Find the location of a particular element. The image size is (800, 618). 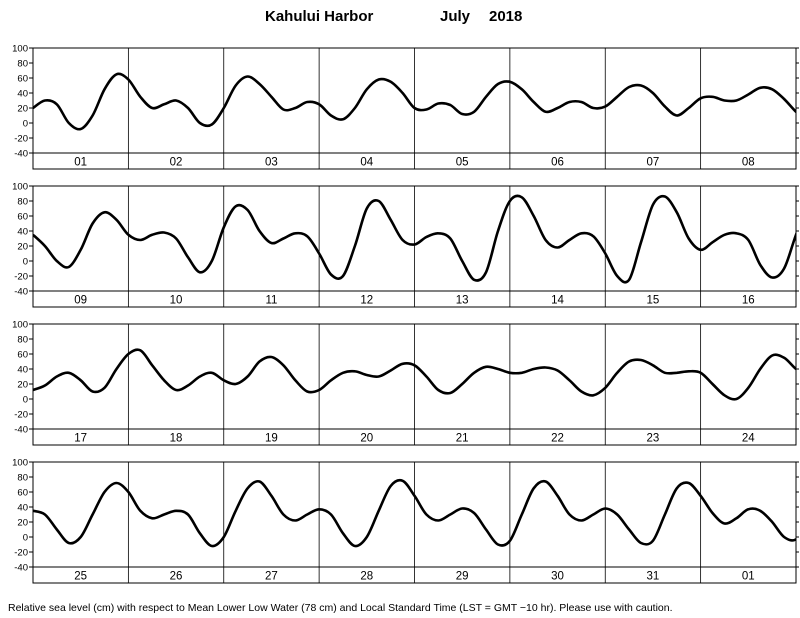

day-label: 13 is located at coordinates (462, 301).